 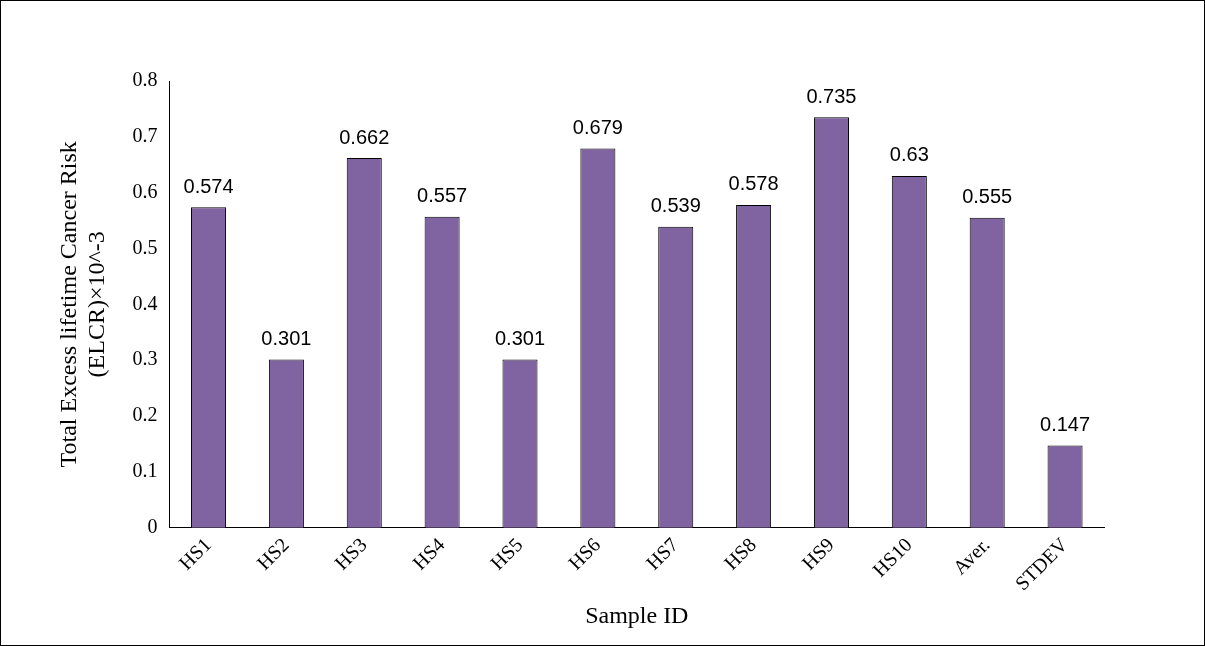 What do you see at coordinates (637, 614) in the screenshot?
I see `x-axis-title: Sample ID` at bounding box center [637, 614].